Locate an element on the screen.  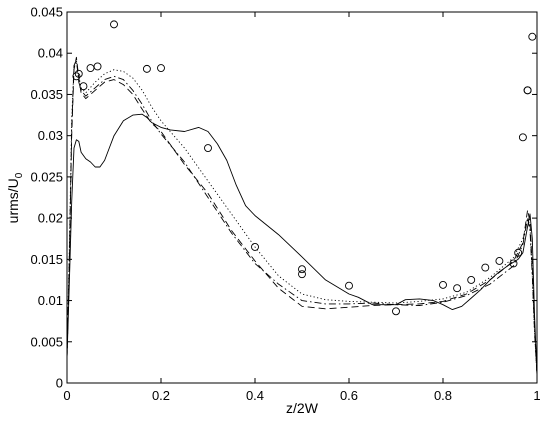
x-tick-label: 0.8 is located at coordinates (443, 395).